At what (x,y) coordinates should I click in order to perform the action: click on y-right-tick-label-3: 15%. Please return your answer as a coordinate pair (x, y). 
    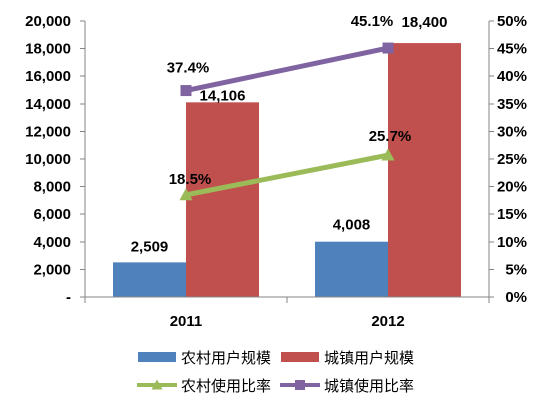
    Looking at the image, I should click on (512, 214).